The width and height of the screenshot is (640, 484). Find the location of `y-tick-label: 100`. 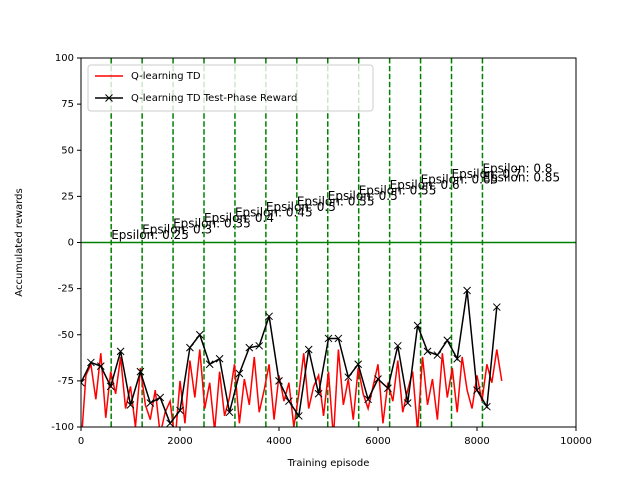

y-tick-label: 100 is located at coordinates (64, 58).